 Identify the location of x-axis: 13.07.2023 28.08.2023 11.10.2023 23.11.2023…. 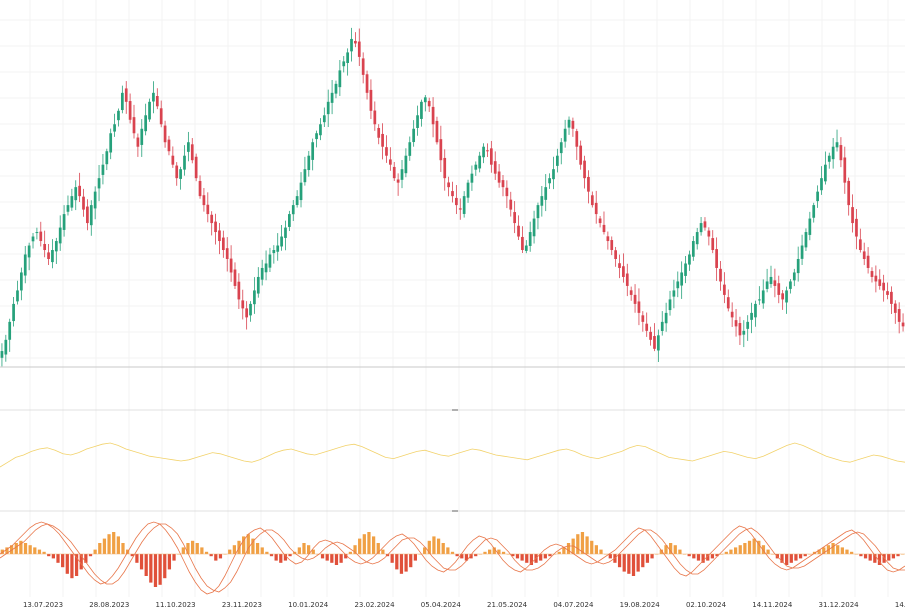
(464, 605).